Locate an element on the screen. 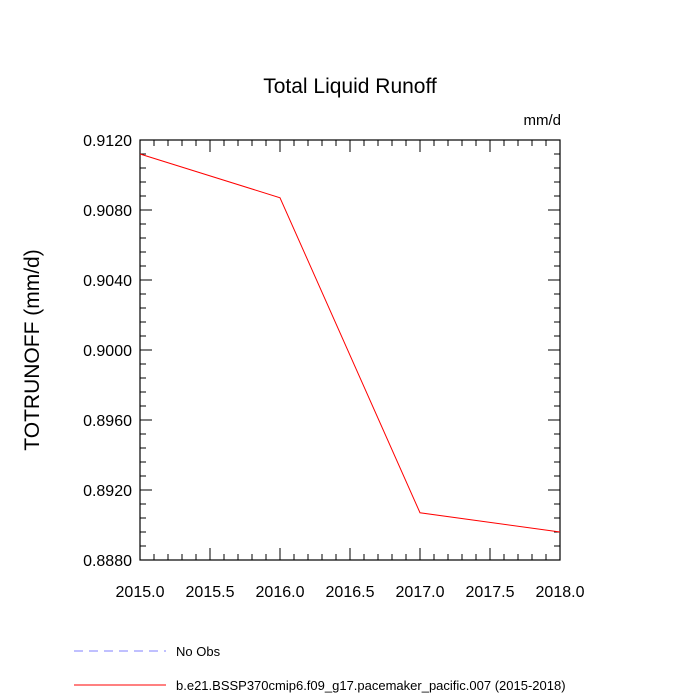  y-tick-label: 0.9000 is located at coordinates (107, 351).